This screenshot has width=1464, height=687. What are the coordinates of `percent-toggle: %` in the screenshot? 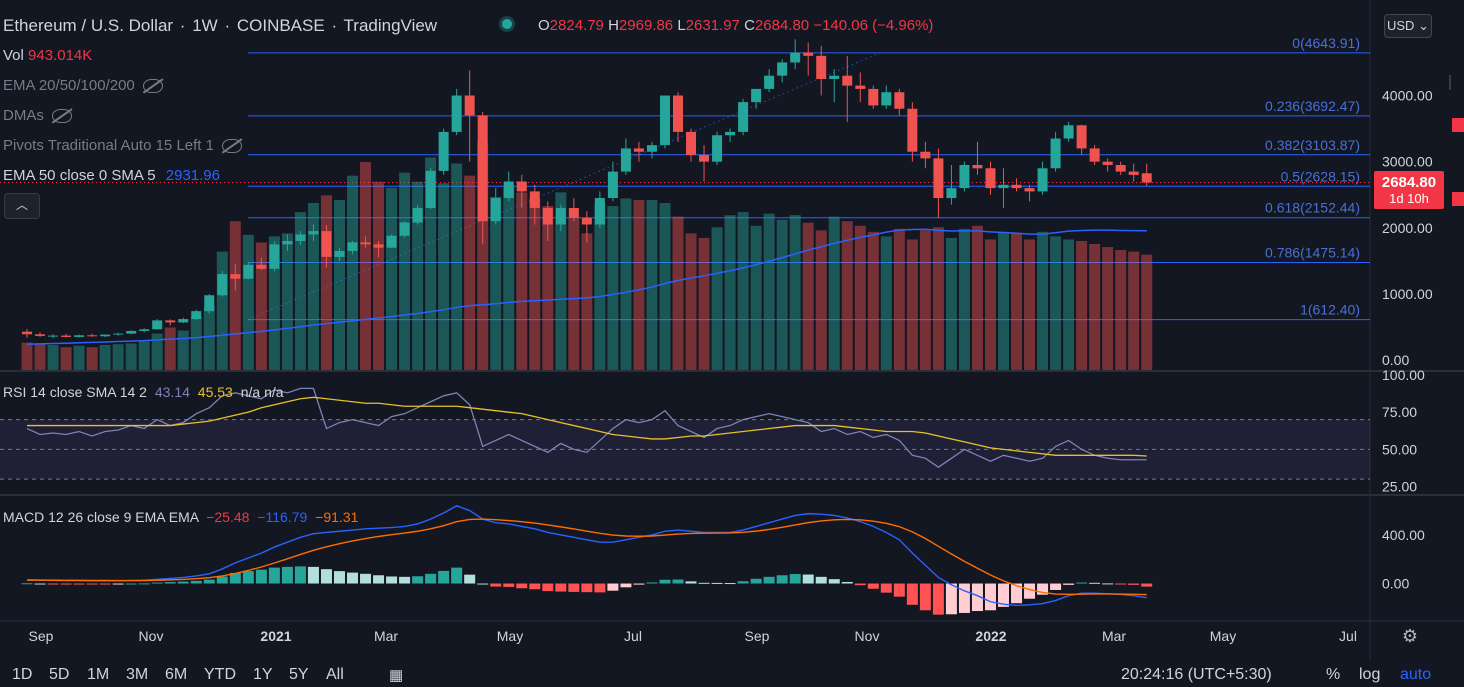 It's located at (1333, 674).